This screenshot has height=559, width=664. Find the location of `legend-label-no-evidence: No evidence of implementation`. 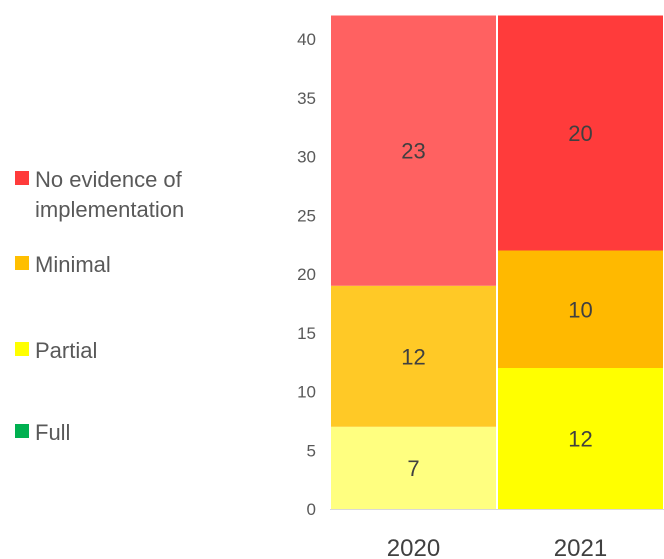

legend-label-no-evidence: No evidence of implementation is located at coordinates (110, 194).